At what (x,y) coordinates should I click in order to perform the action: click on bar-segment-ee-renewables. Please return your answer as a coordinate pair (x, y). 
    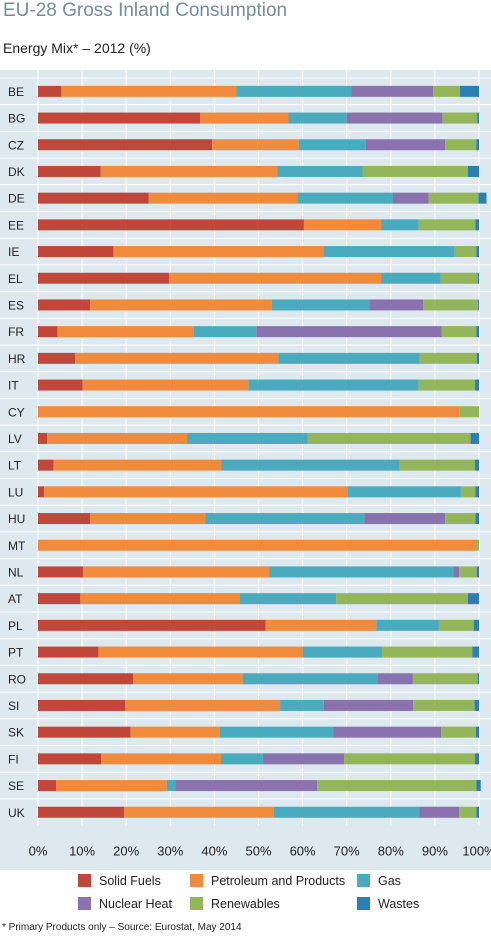
    Looking at the image, I should click on (447, 225).